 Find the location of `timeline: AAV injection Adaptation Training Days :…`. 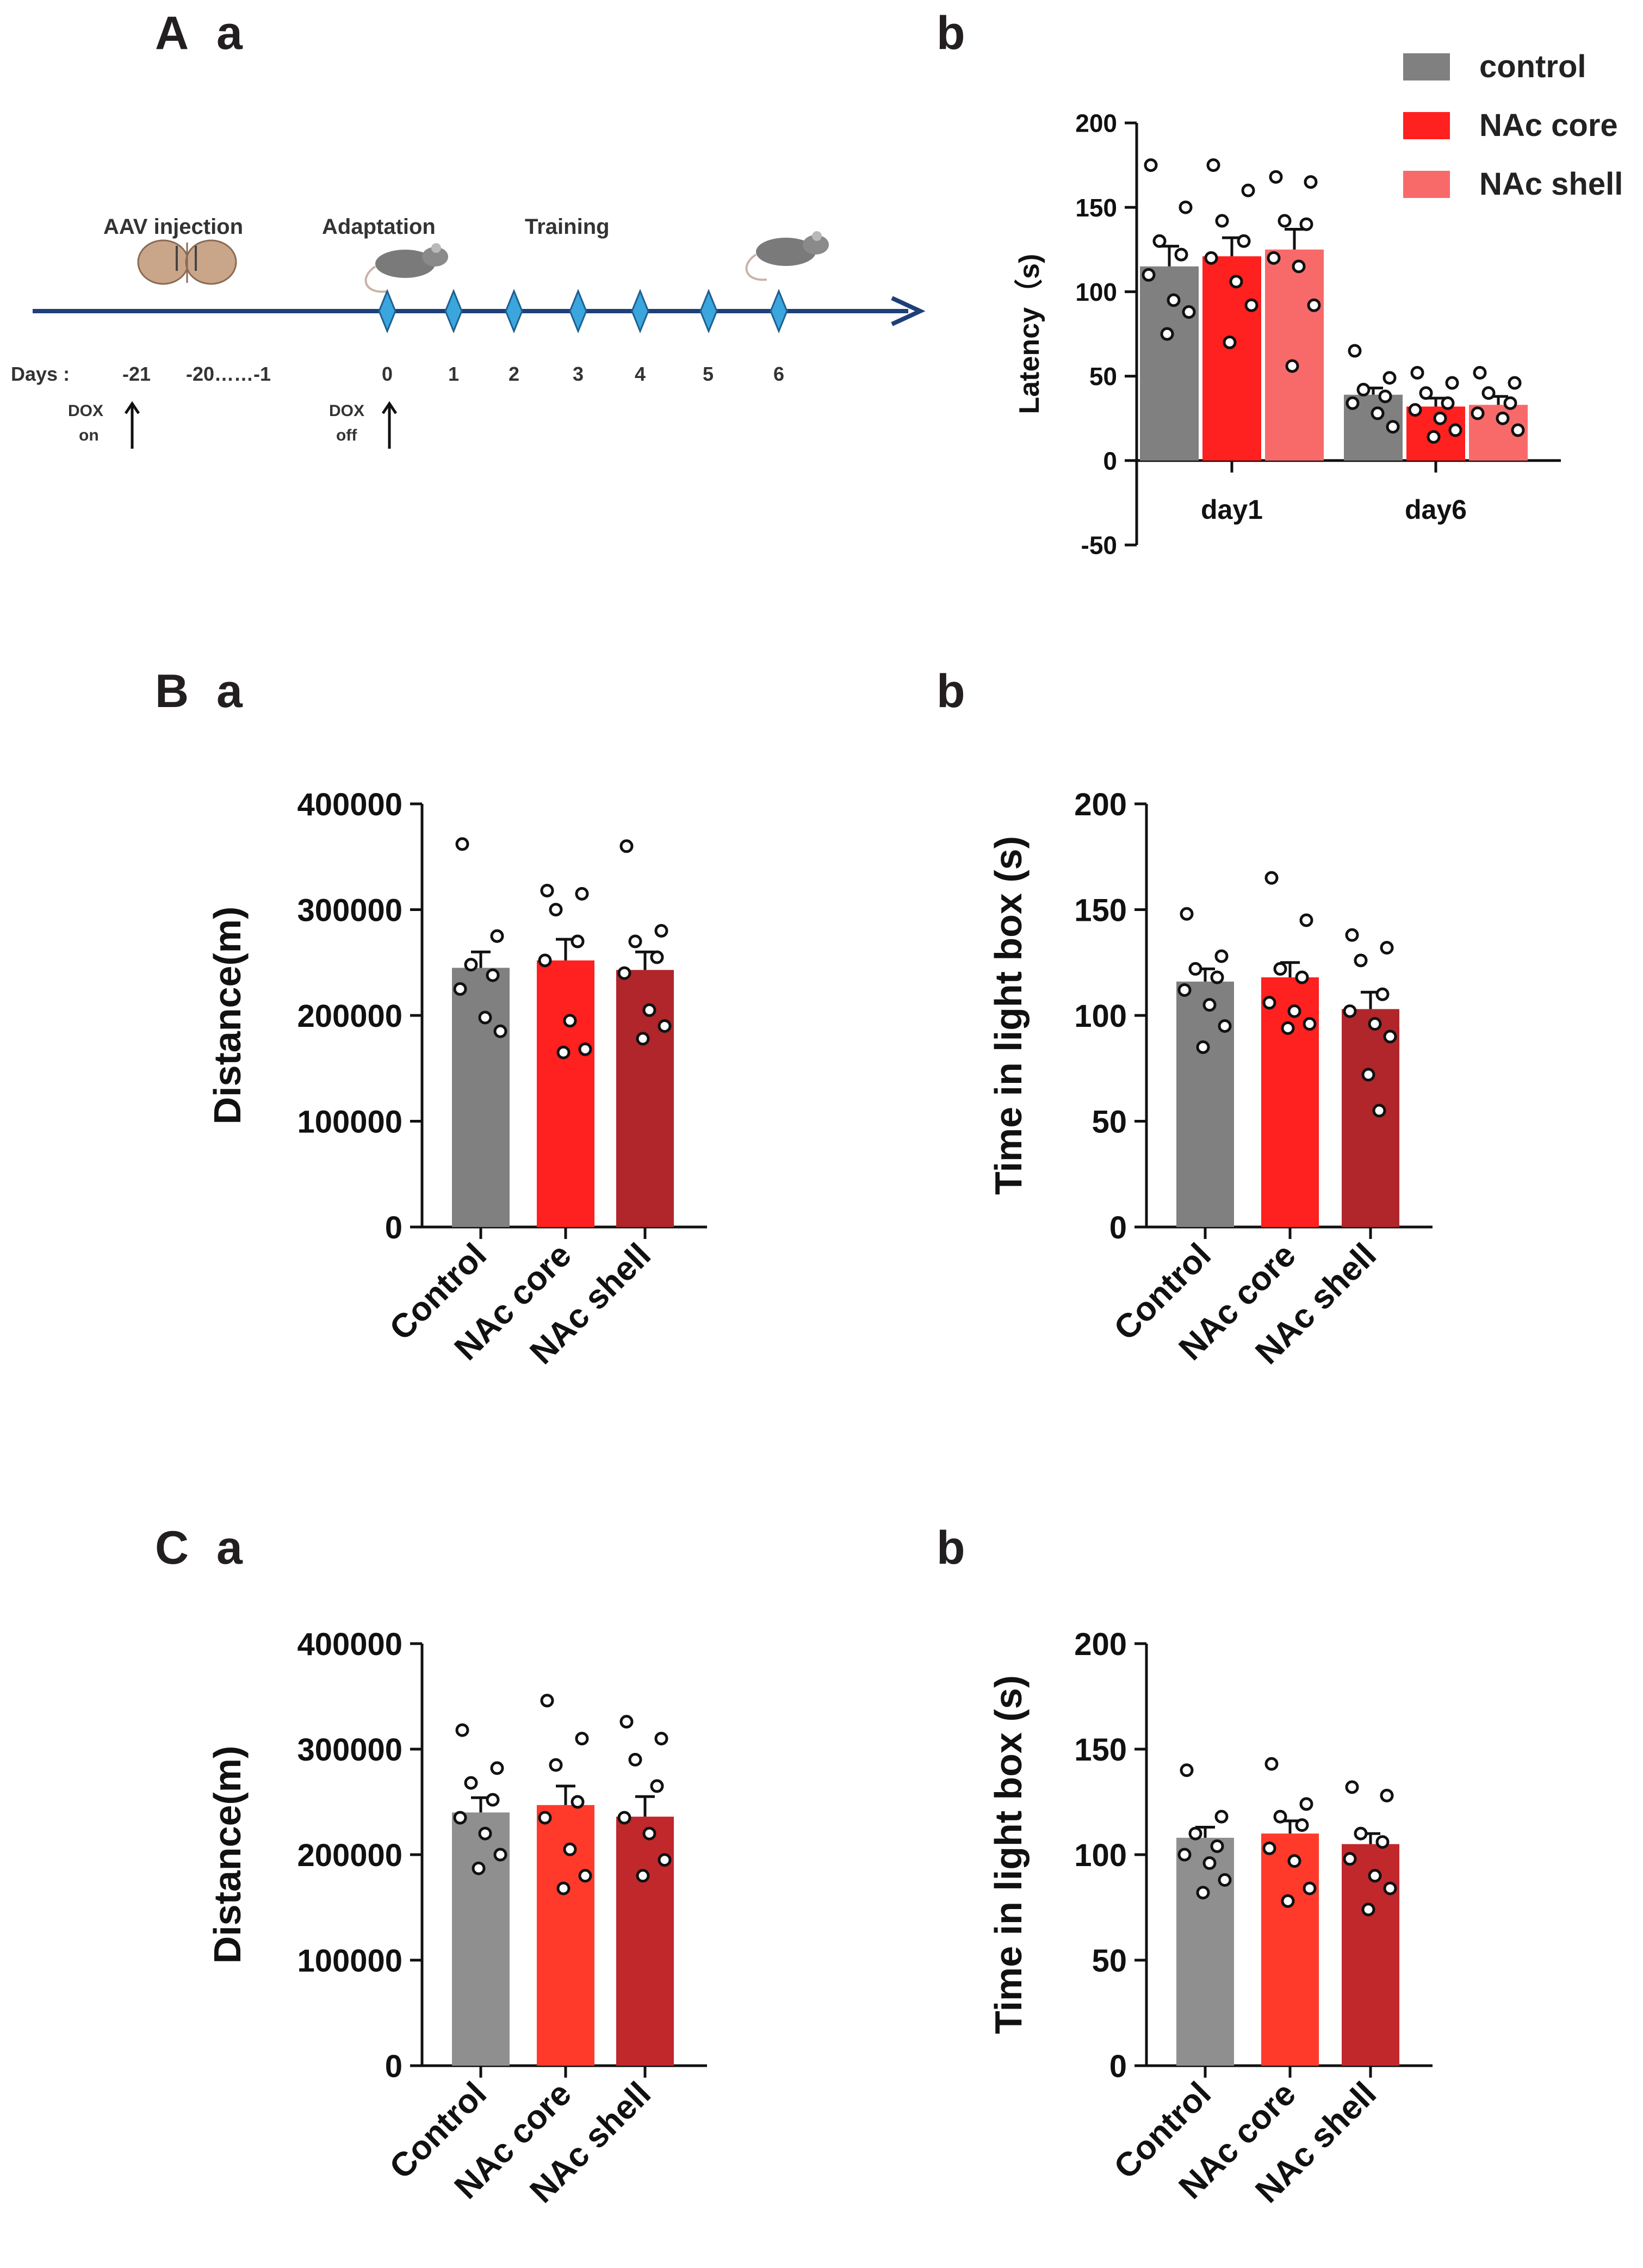

timeline: AAV injection Adaptation Training Days :… is located at coordinates (468, 332).